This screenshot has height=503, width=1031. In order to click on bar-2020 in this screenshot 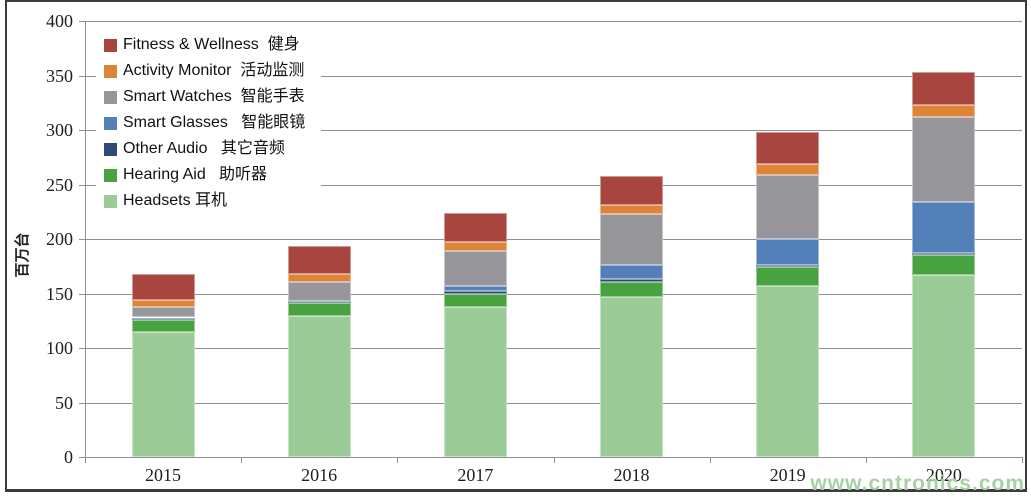, I will do `click(944, 239)`.